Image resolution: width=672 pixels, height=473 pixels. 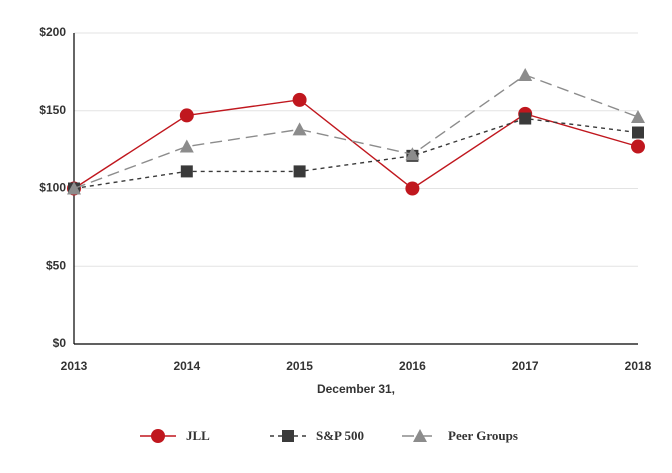 What do you see at coordinates (356, 153) in the screenshot?
I see `series-line` at bounding box center [356, 153].